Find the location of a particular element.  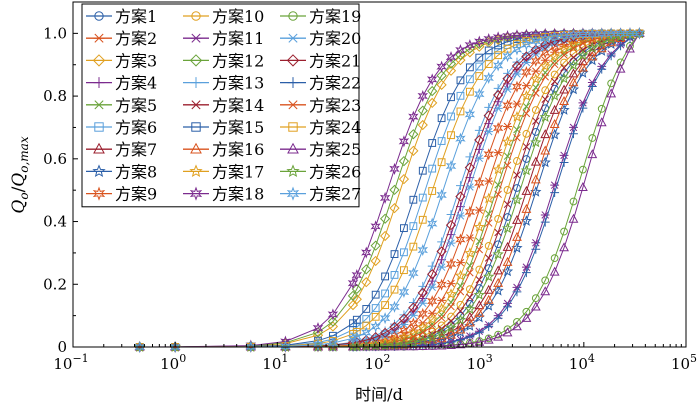

legend-entry-2: 方案2 is located at coordinates (121, 38).